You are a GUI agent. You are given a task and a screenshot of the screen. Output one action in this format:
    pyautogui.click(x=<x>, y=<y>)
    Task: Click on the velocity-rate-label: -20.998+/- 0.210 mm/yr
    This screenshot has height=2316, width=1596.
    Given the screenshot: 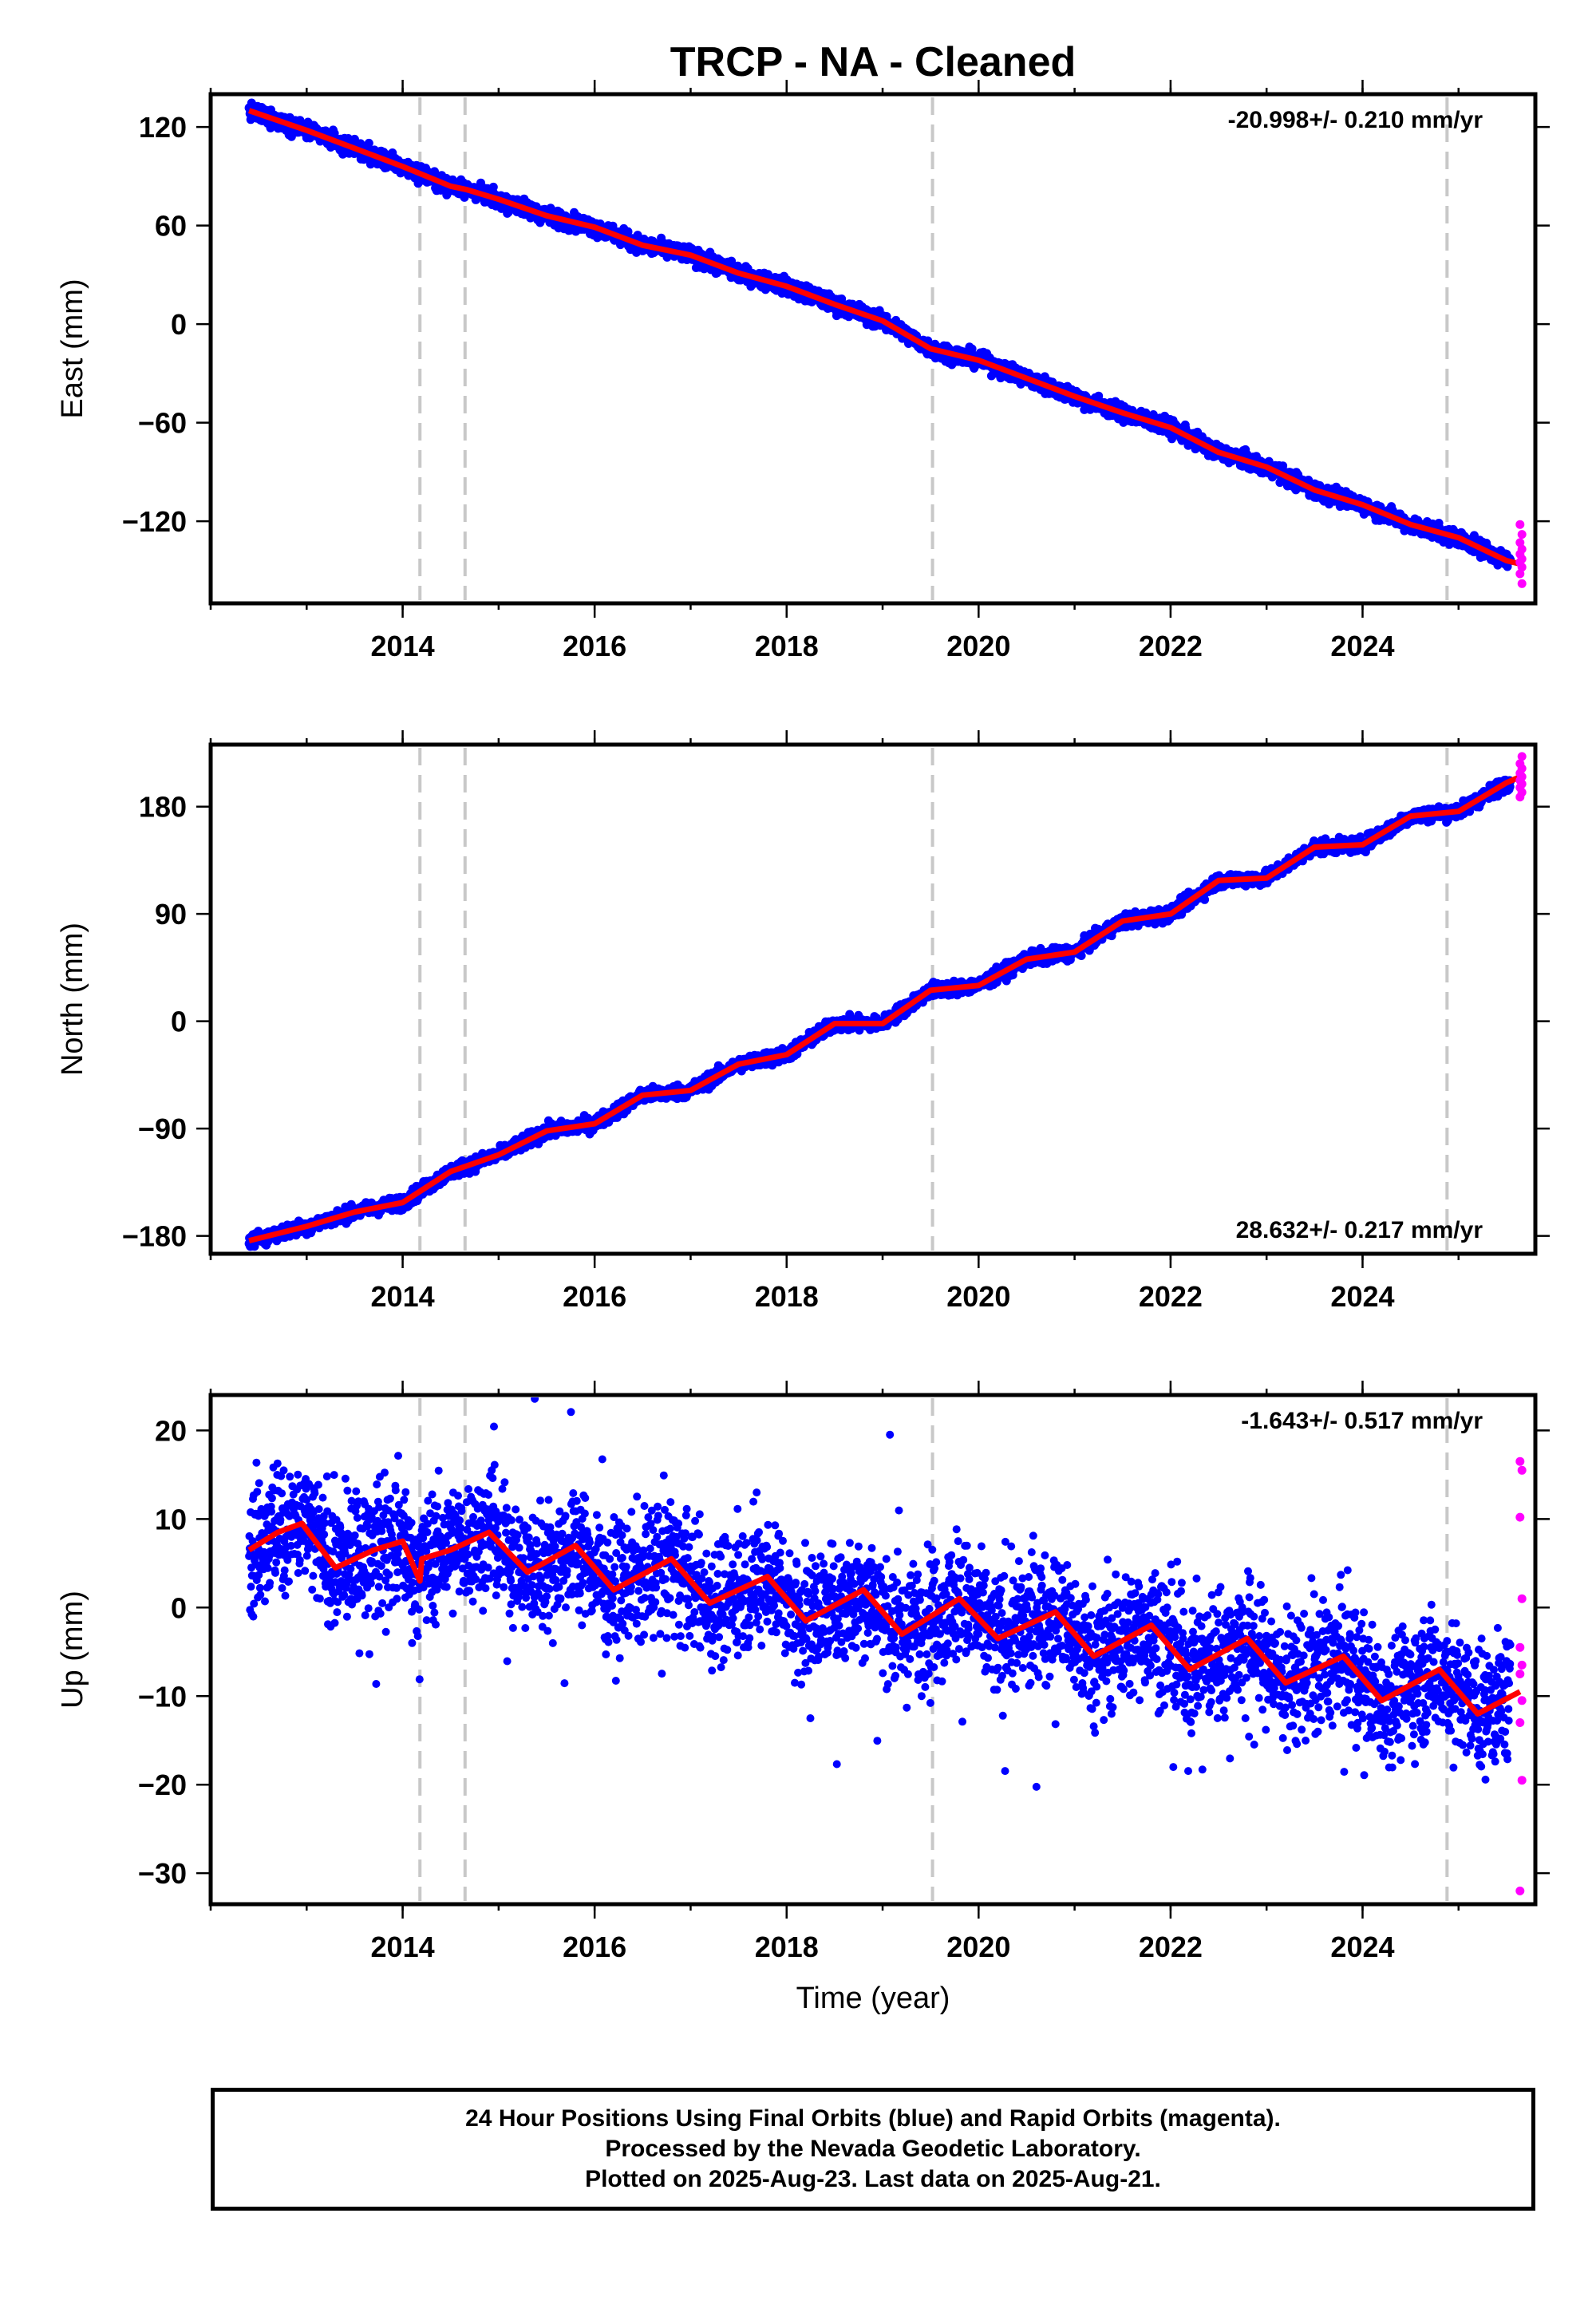 What is the action you would take?
    pyautogui.click(x=1355, y=120)
    